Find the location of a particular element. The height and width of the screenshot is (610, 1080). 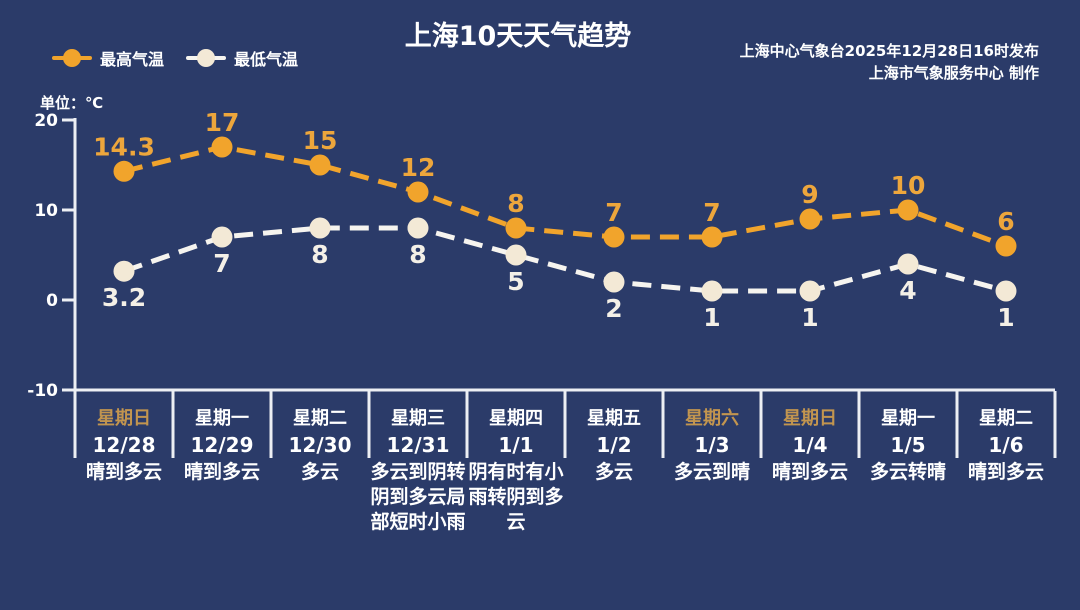

weather-label: 多云转晴 is located at coordinates (907, 472).